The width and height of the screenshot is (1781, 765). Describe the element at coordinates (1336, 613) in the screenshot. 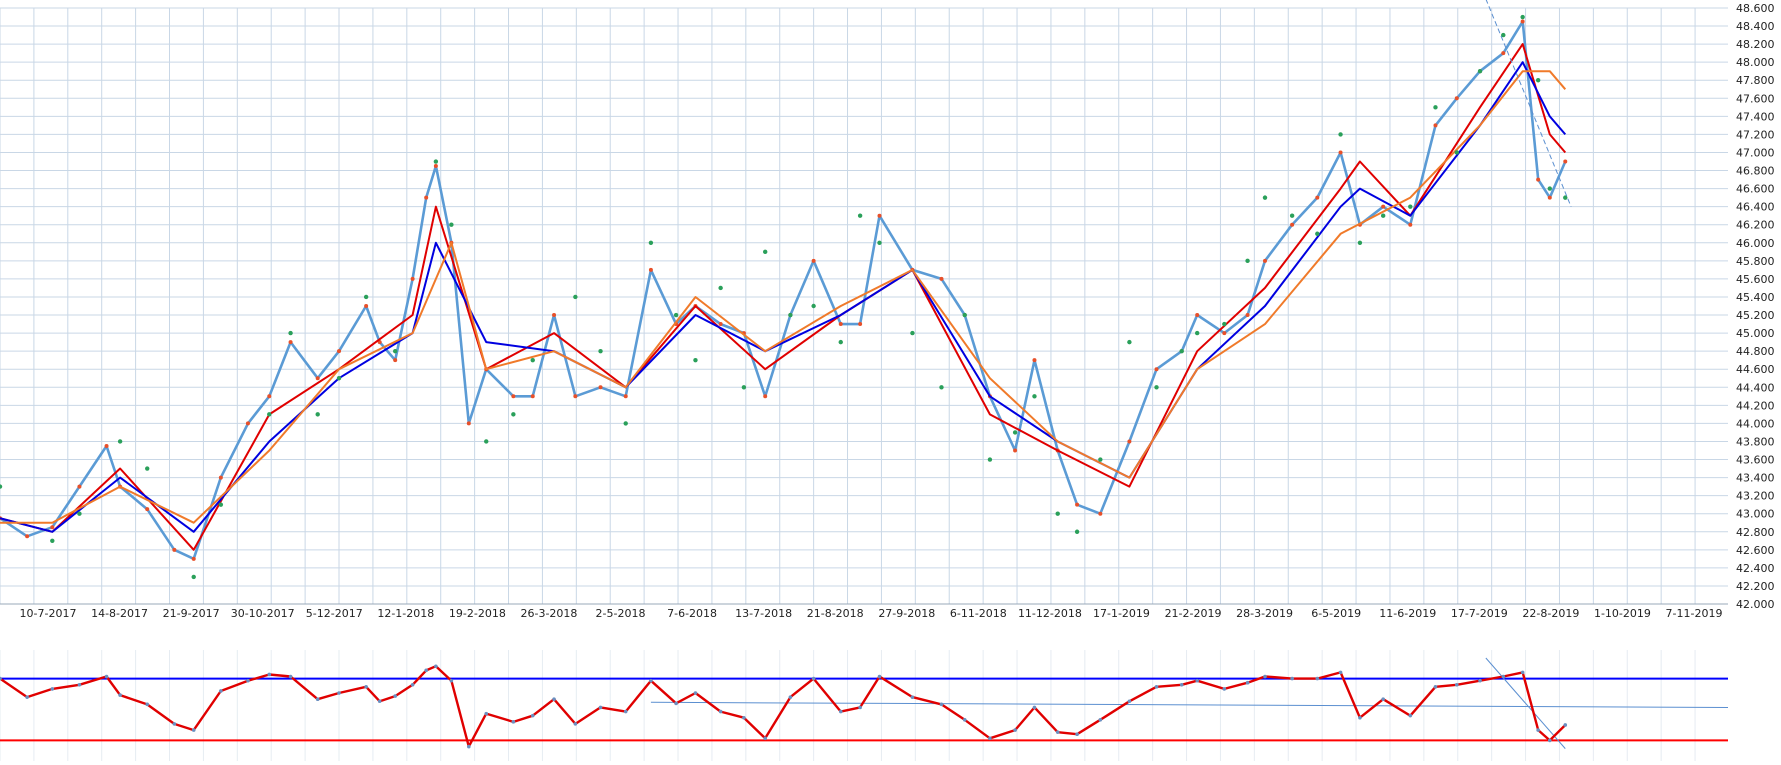

I see `x-tick-label: 6-5-2019` at that location.